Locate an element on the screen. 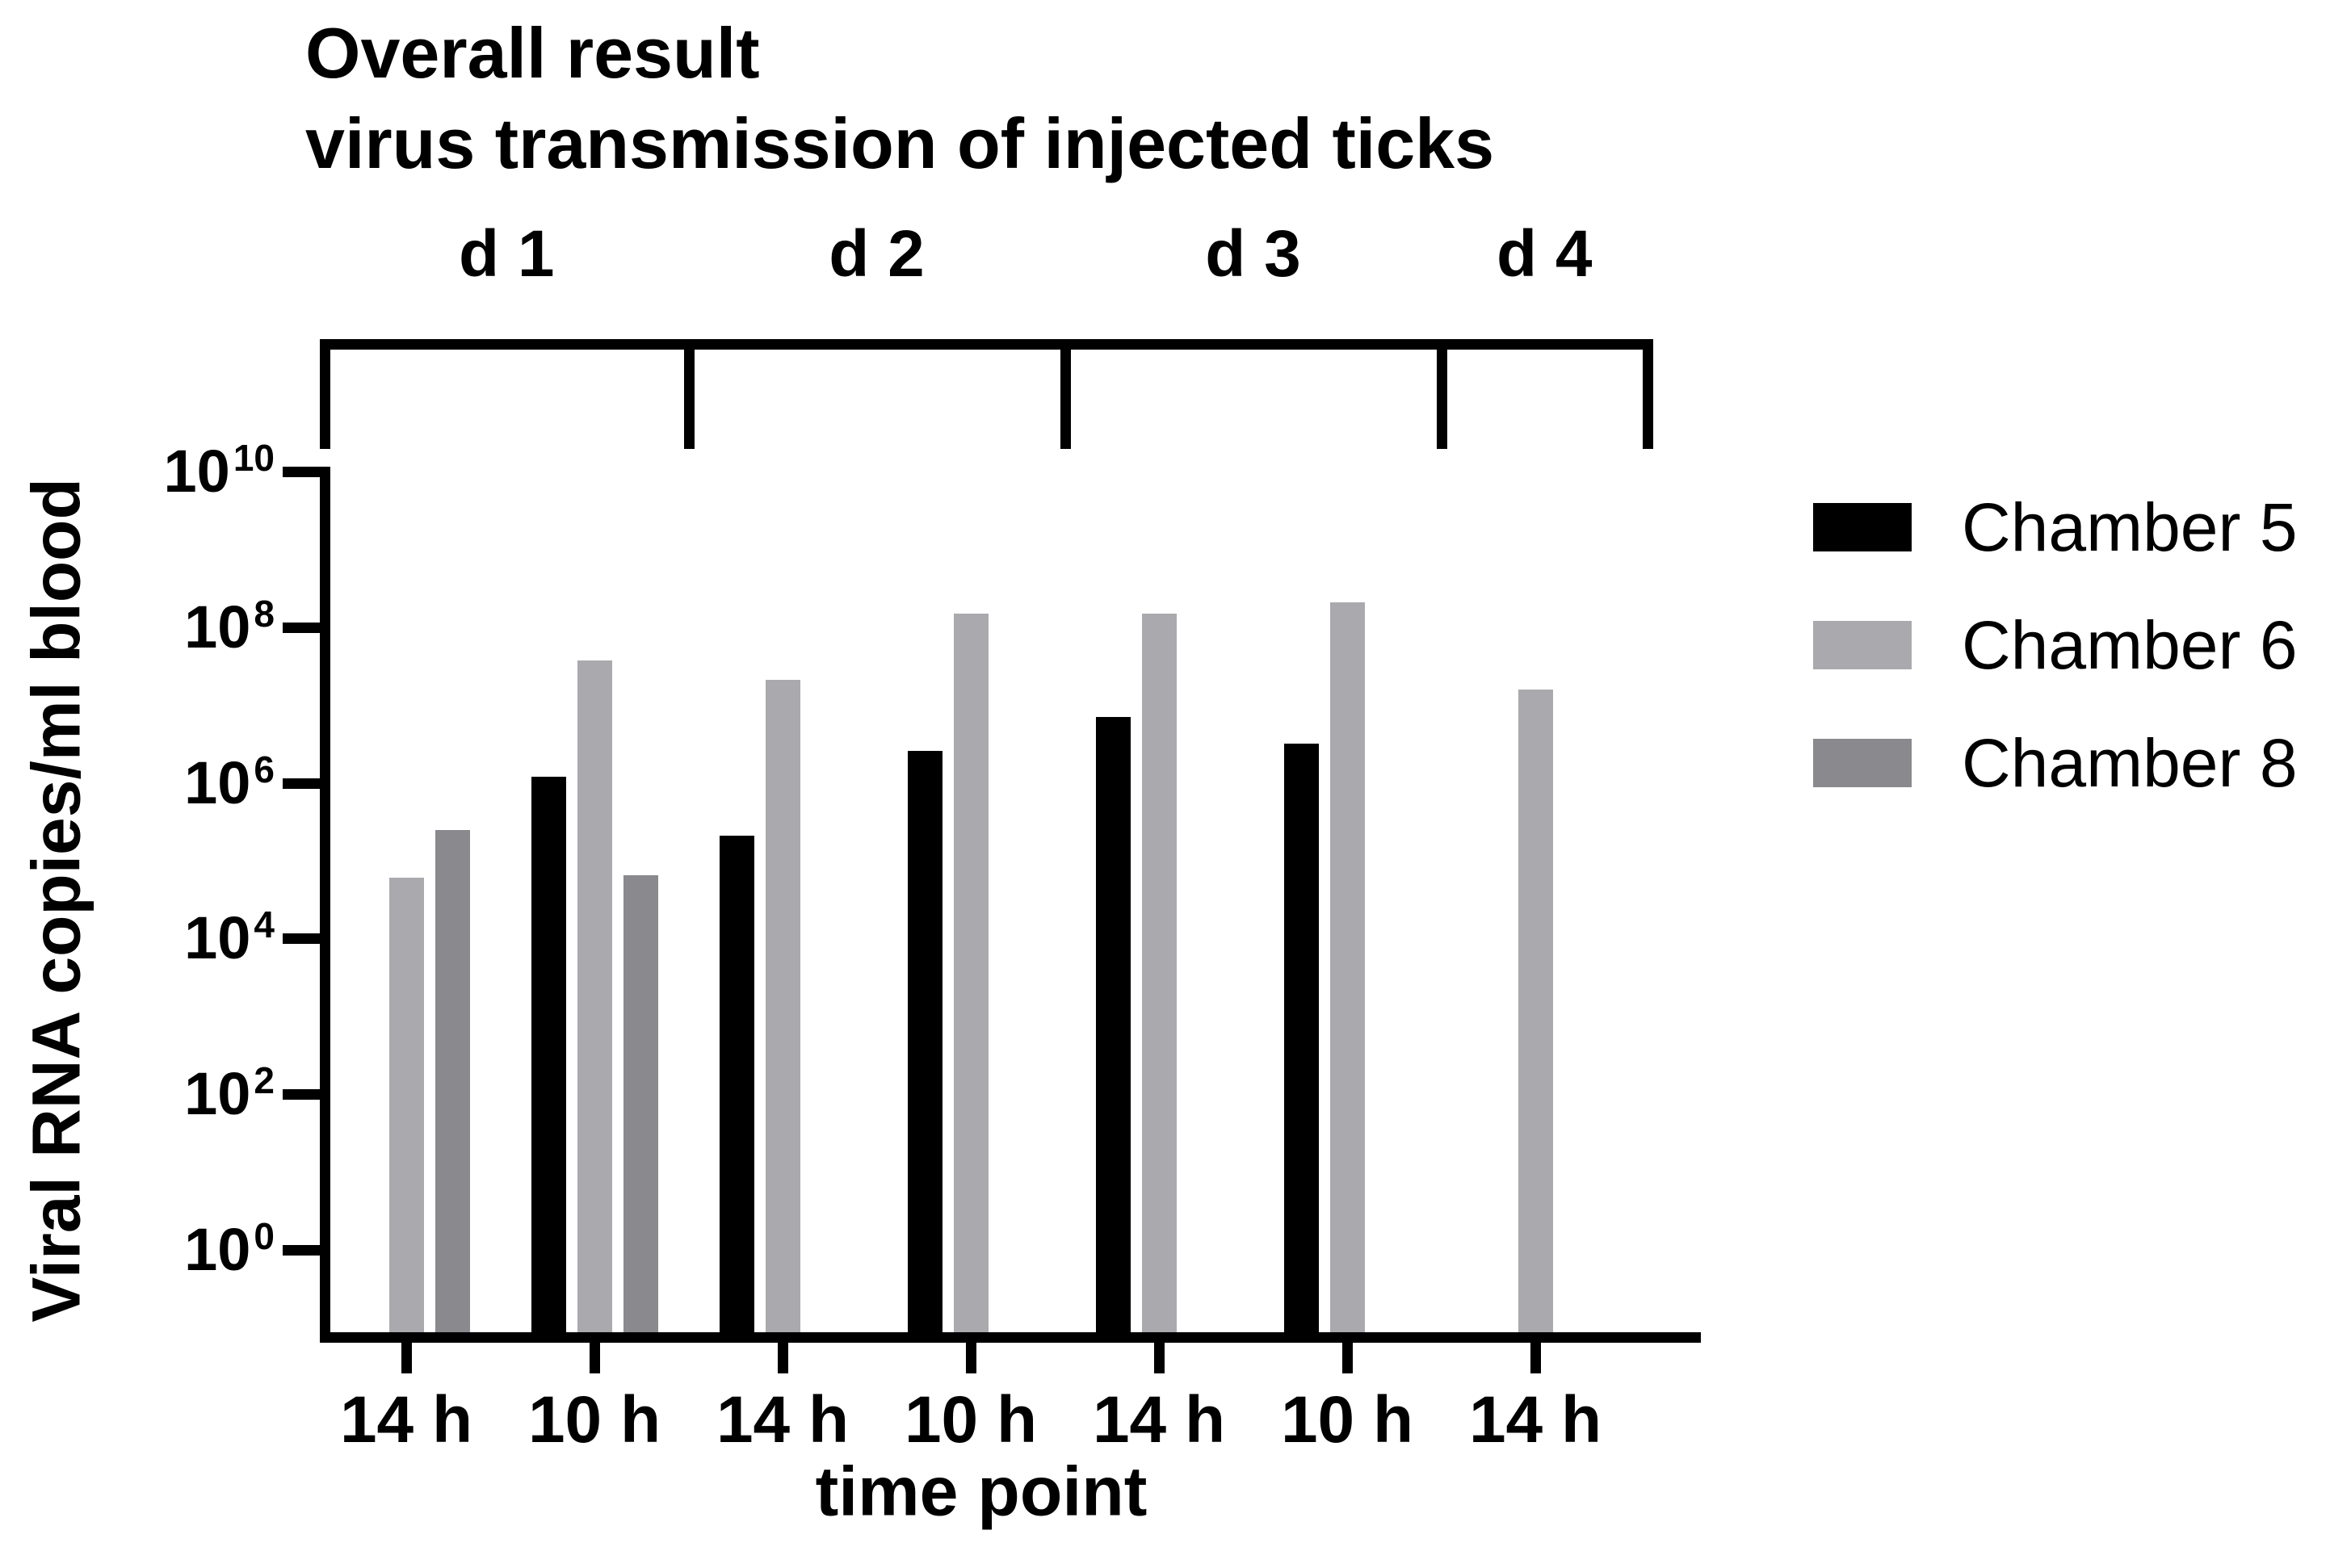 This screenshot has height=1568, width=2330. chart-title-line2: virus transmission of injected ticks is located at coordinates (900, 143).